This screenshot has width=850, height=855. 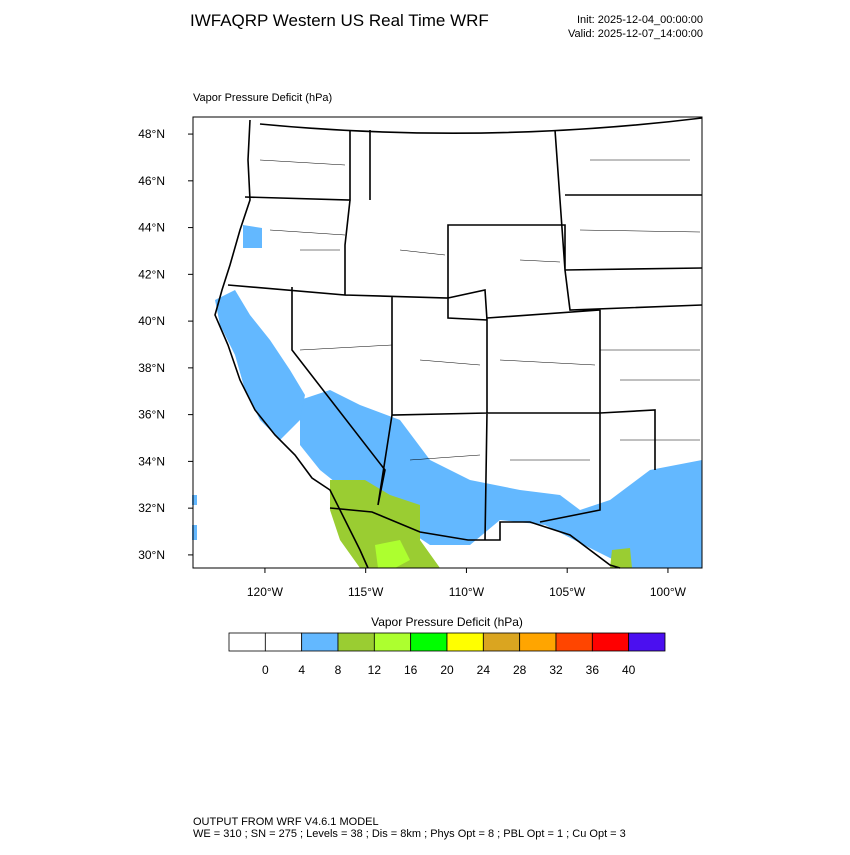 What do you see at coordinates (447, 654) in the screenshot?
I see `colorbar: 0 4 8 12 16 20 24 28 32 36 40` at bounding box center [447, 654].